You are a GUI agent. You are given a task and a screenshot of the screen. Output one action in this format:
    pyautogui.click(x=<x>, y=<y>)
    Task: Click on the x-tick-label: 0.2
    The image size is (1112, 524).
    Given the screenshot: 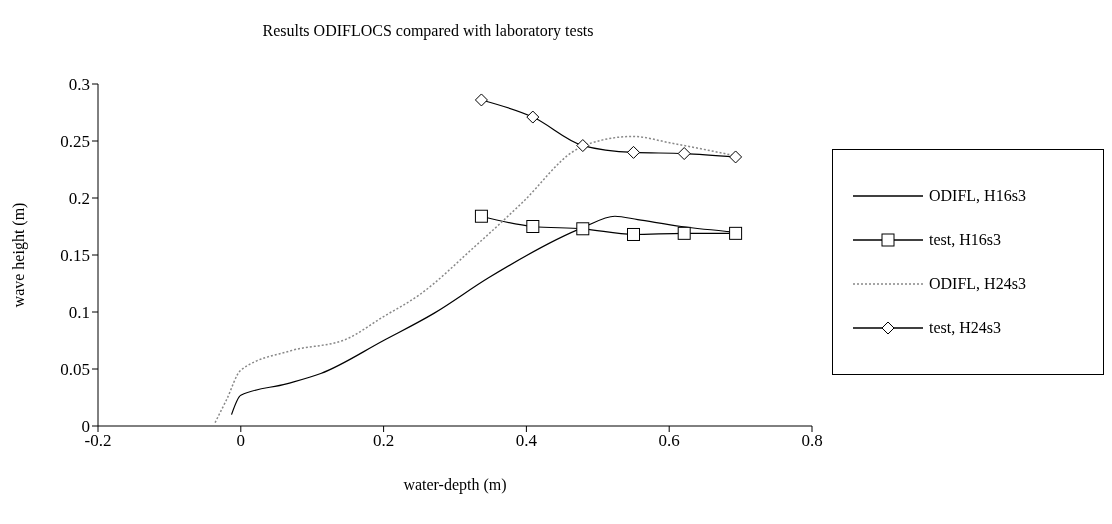 What is the action you would take?
    pyautogui.click(x=383, y=441)
    